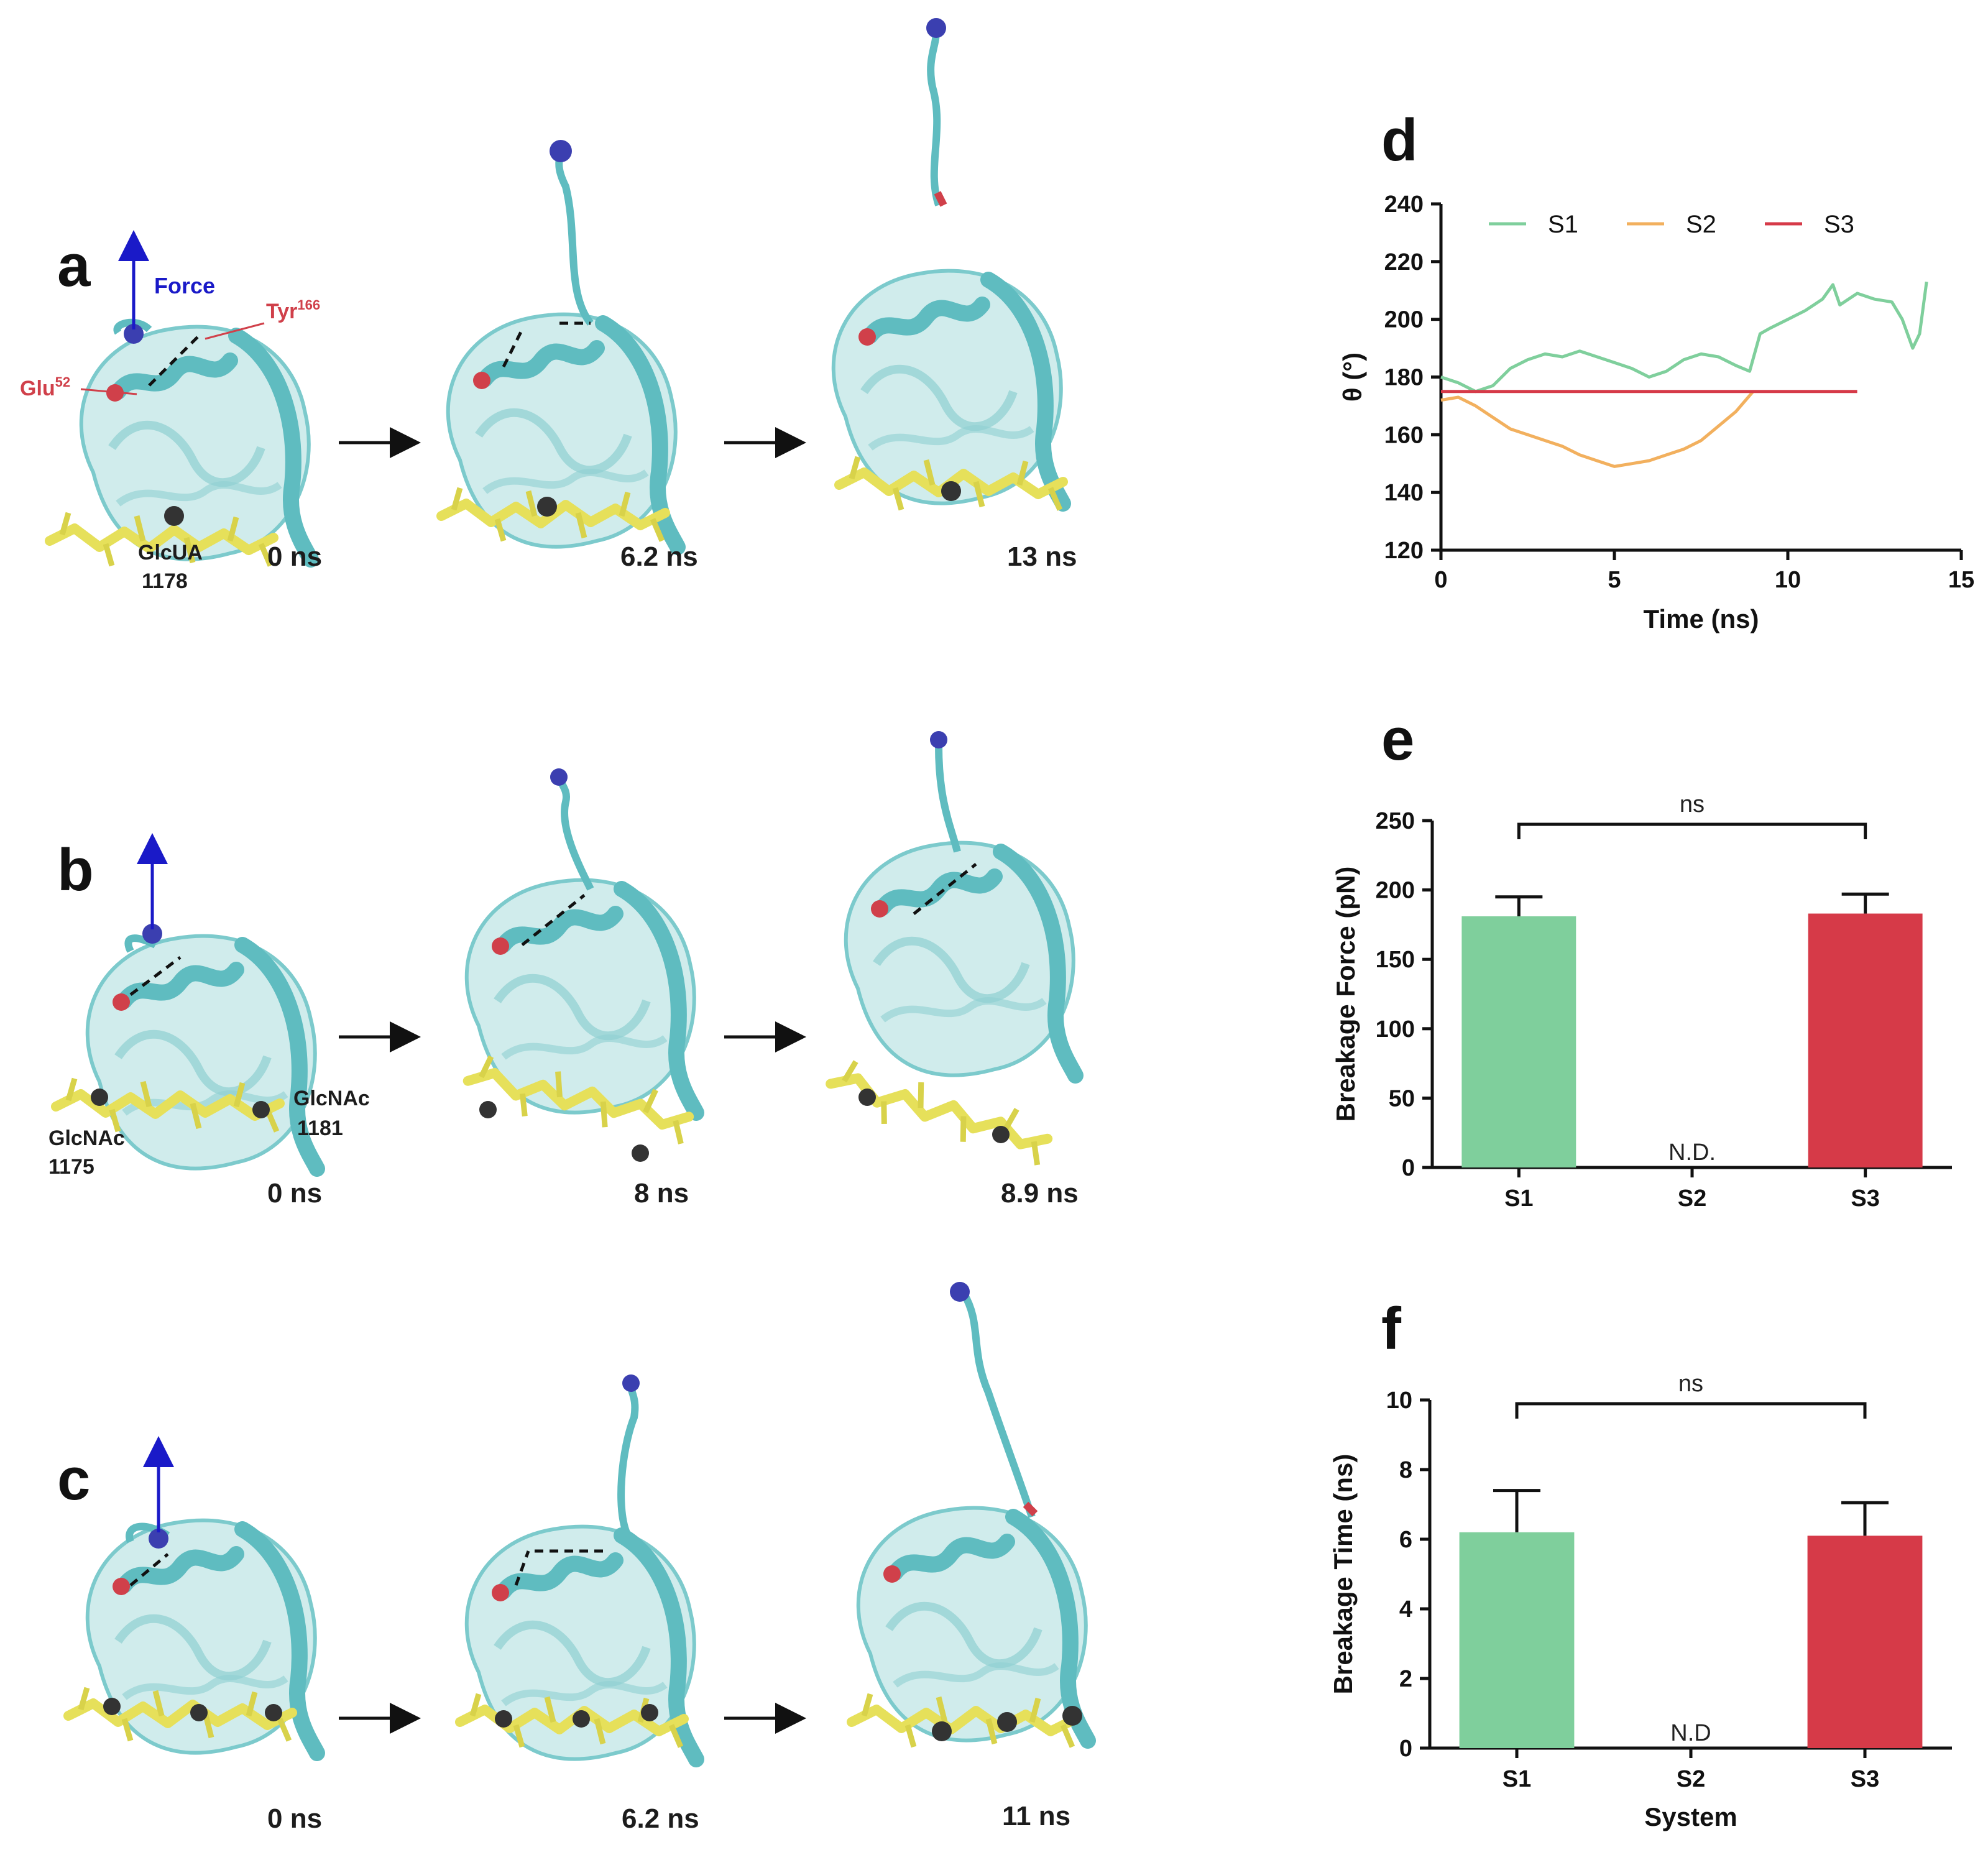 Image resolution: width=1988 pixels, height=1860 pixels. I want to click on panel-e-label: e, so click(1397, 739).